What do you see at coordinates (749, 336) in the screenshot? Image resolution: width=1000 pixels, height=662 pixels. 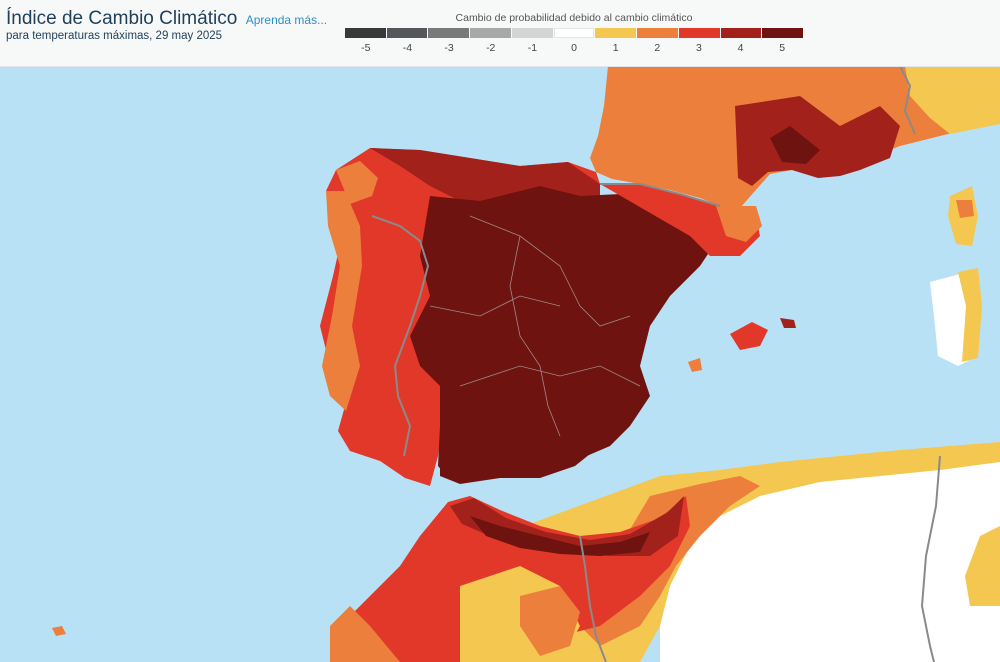 I see `region-mallorca` at bounding box center [749, 336].